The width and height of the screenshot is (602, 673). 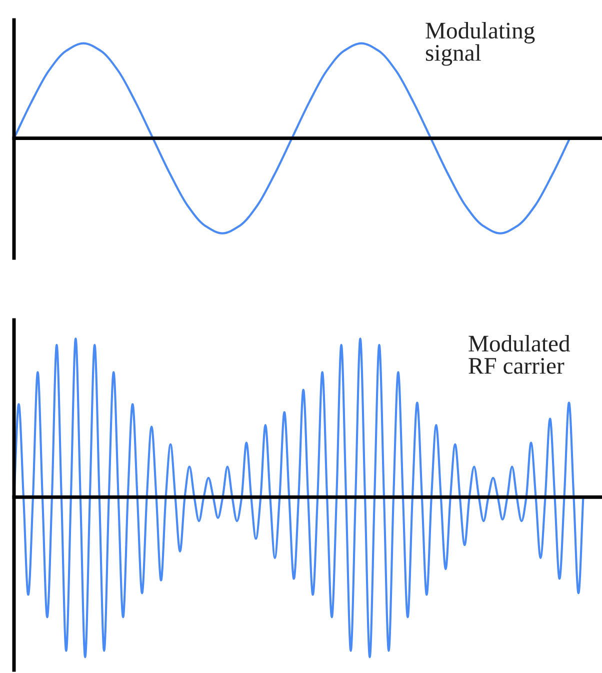 I want to click on series-label: Modulating signal, so click(x=480, y=44).